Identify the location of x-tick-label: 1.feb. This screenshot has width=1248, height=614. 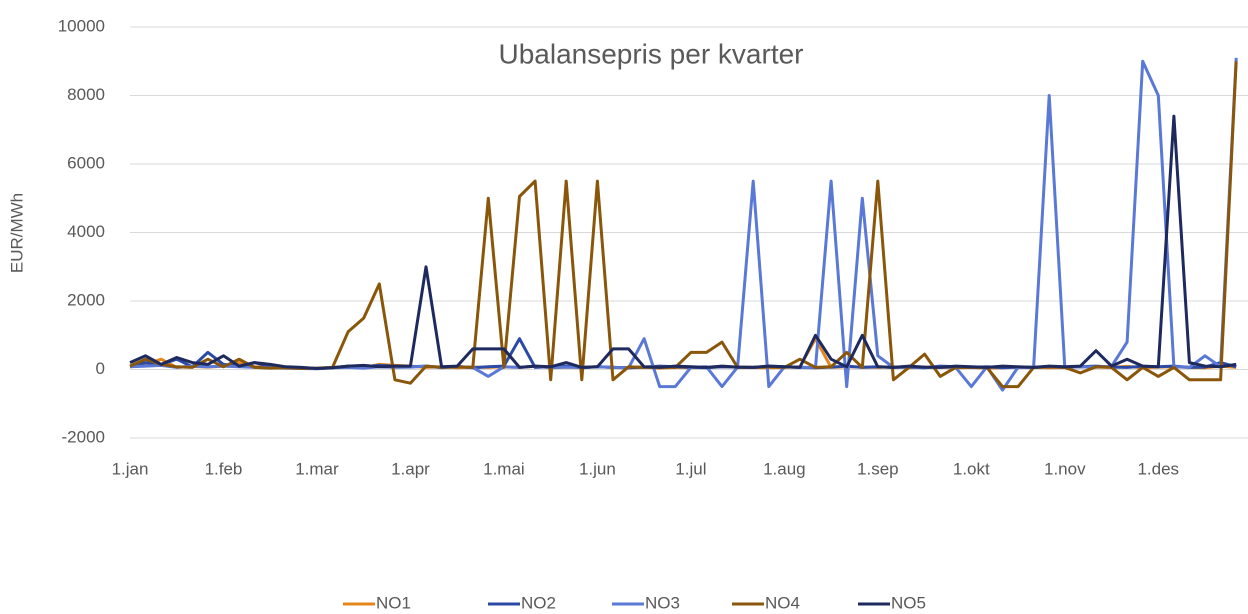
(224, 468).